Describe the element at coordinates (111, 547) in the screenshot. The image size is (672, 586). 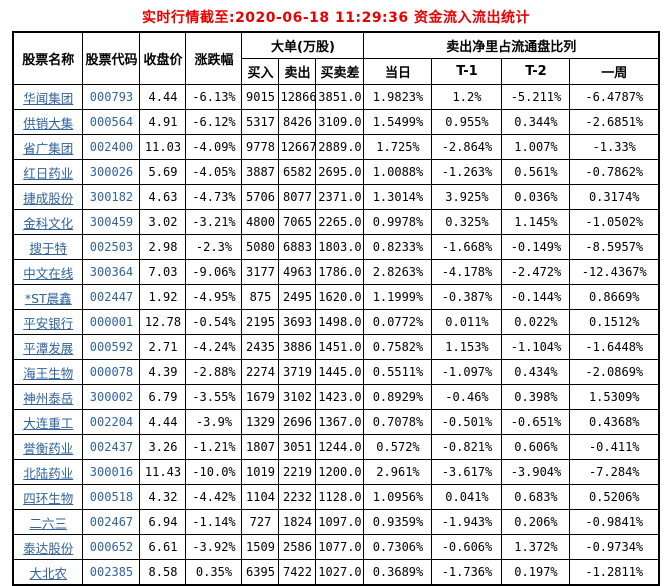
I see `stock-code-link: 000652` at that location.